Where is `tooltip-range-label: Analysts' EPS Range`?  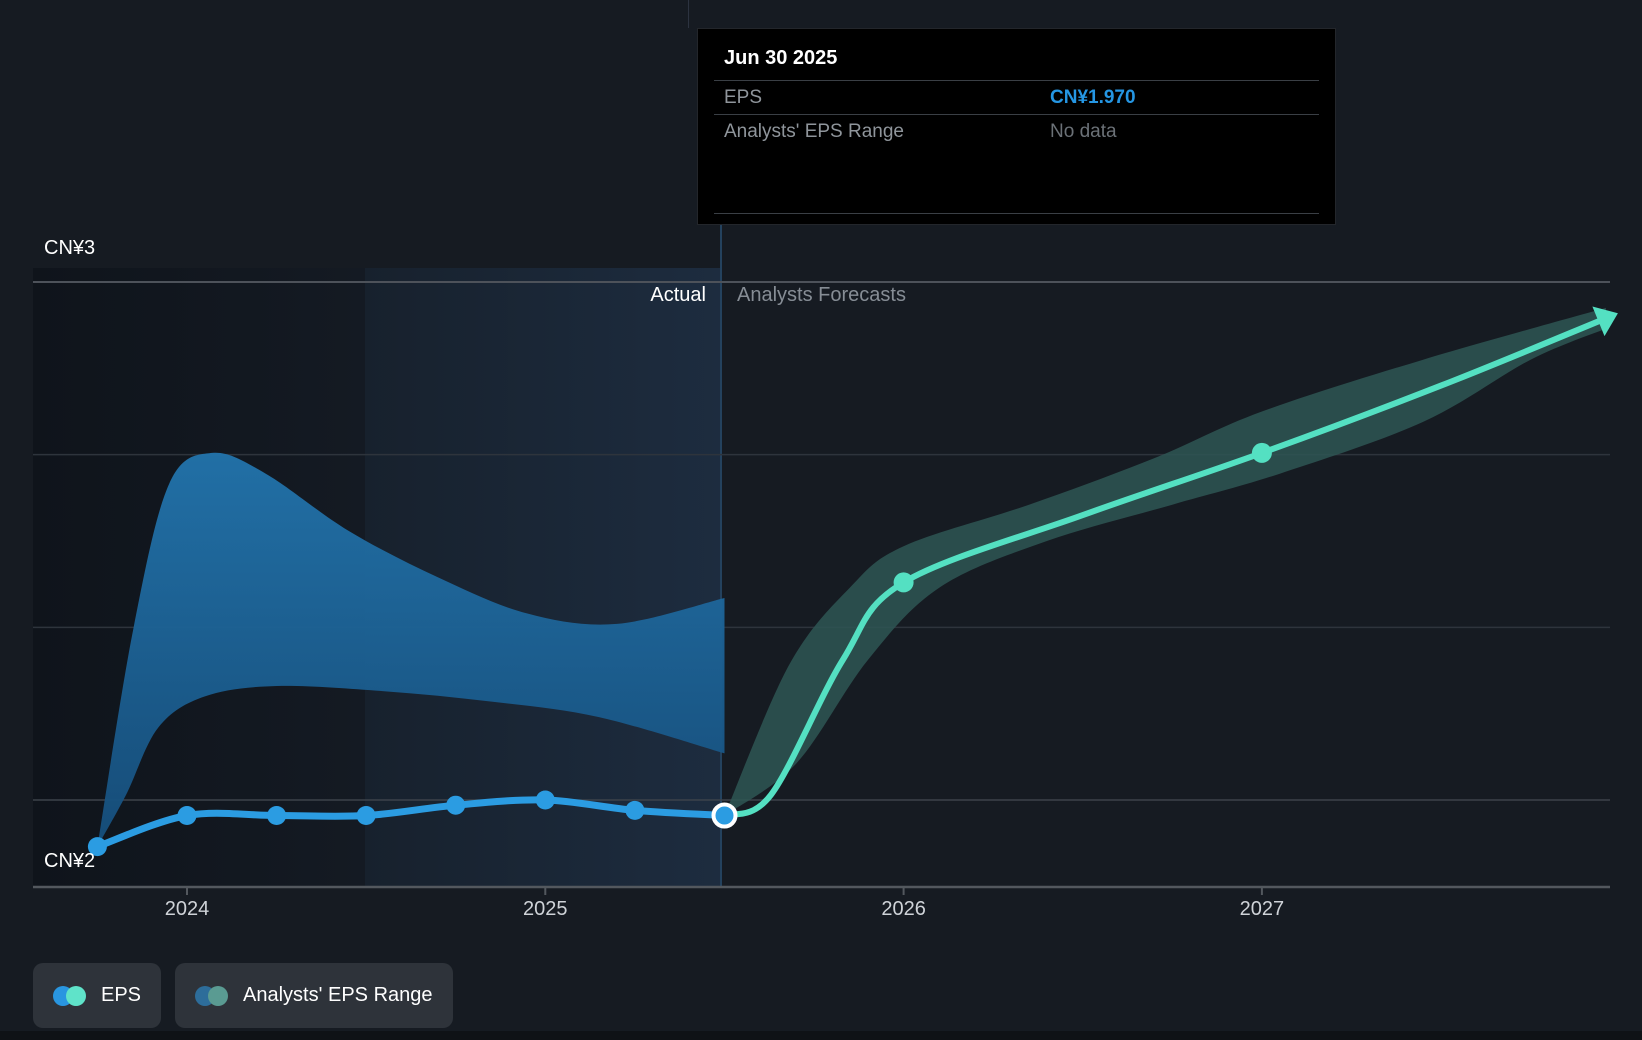
tooltip-range-label: Analysts' EPS Range is located at coordinates (814, 131).